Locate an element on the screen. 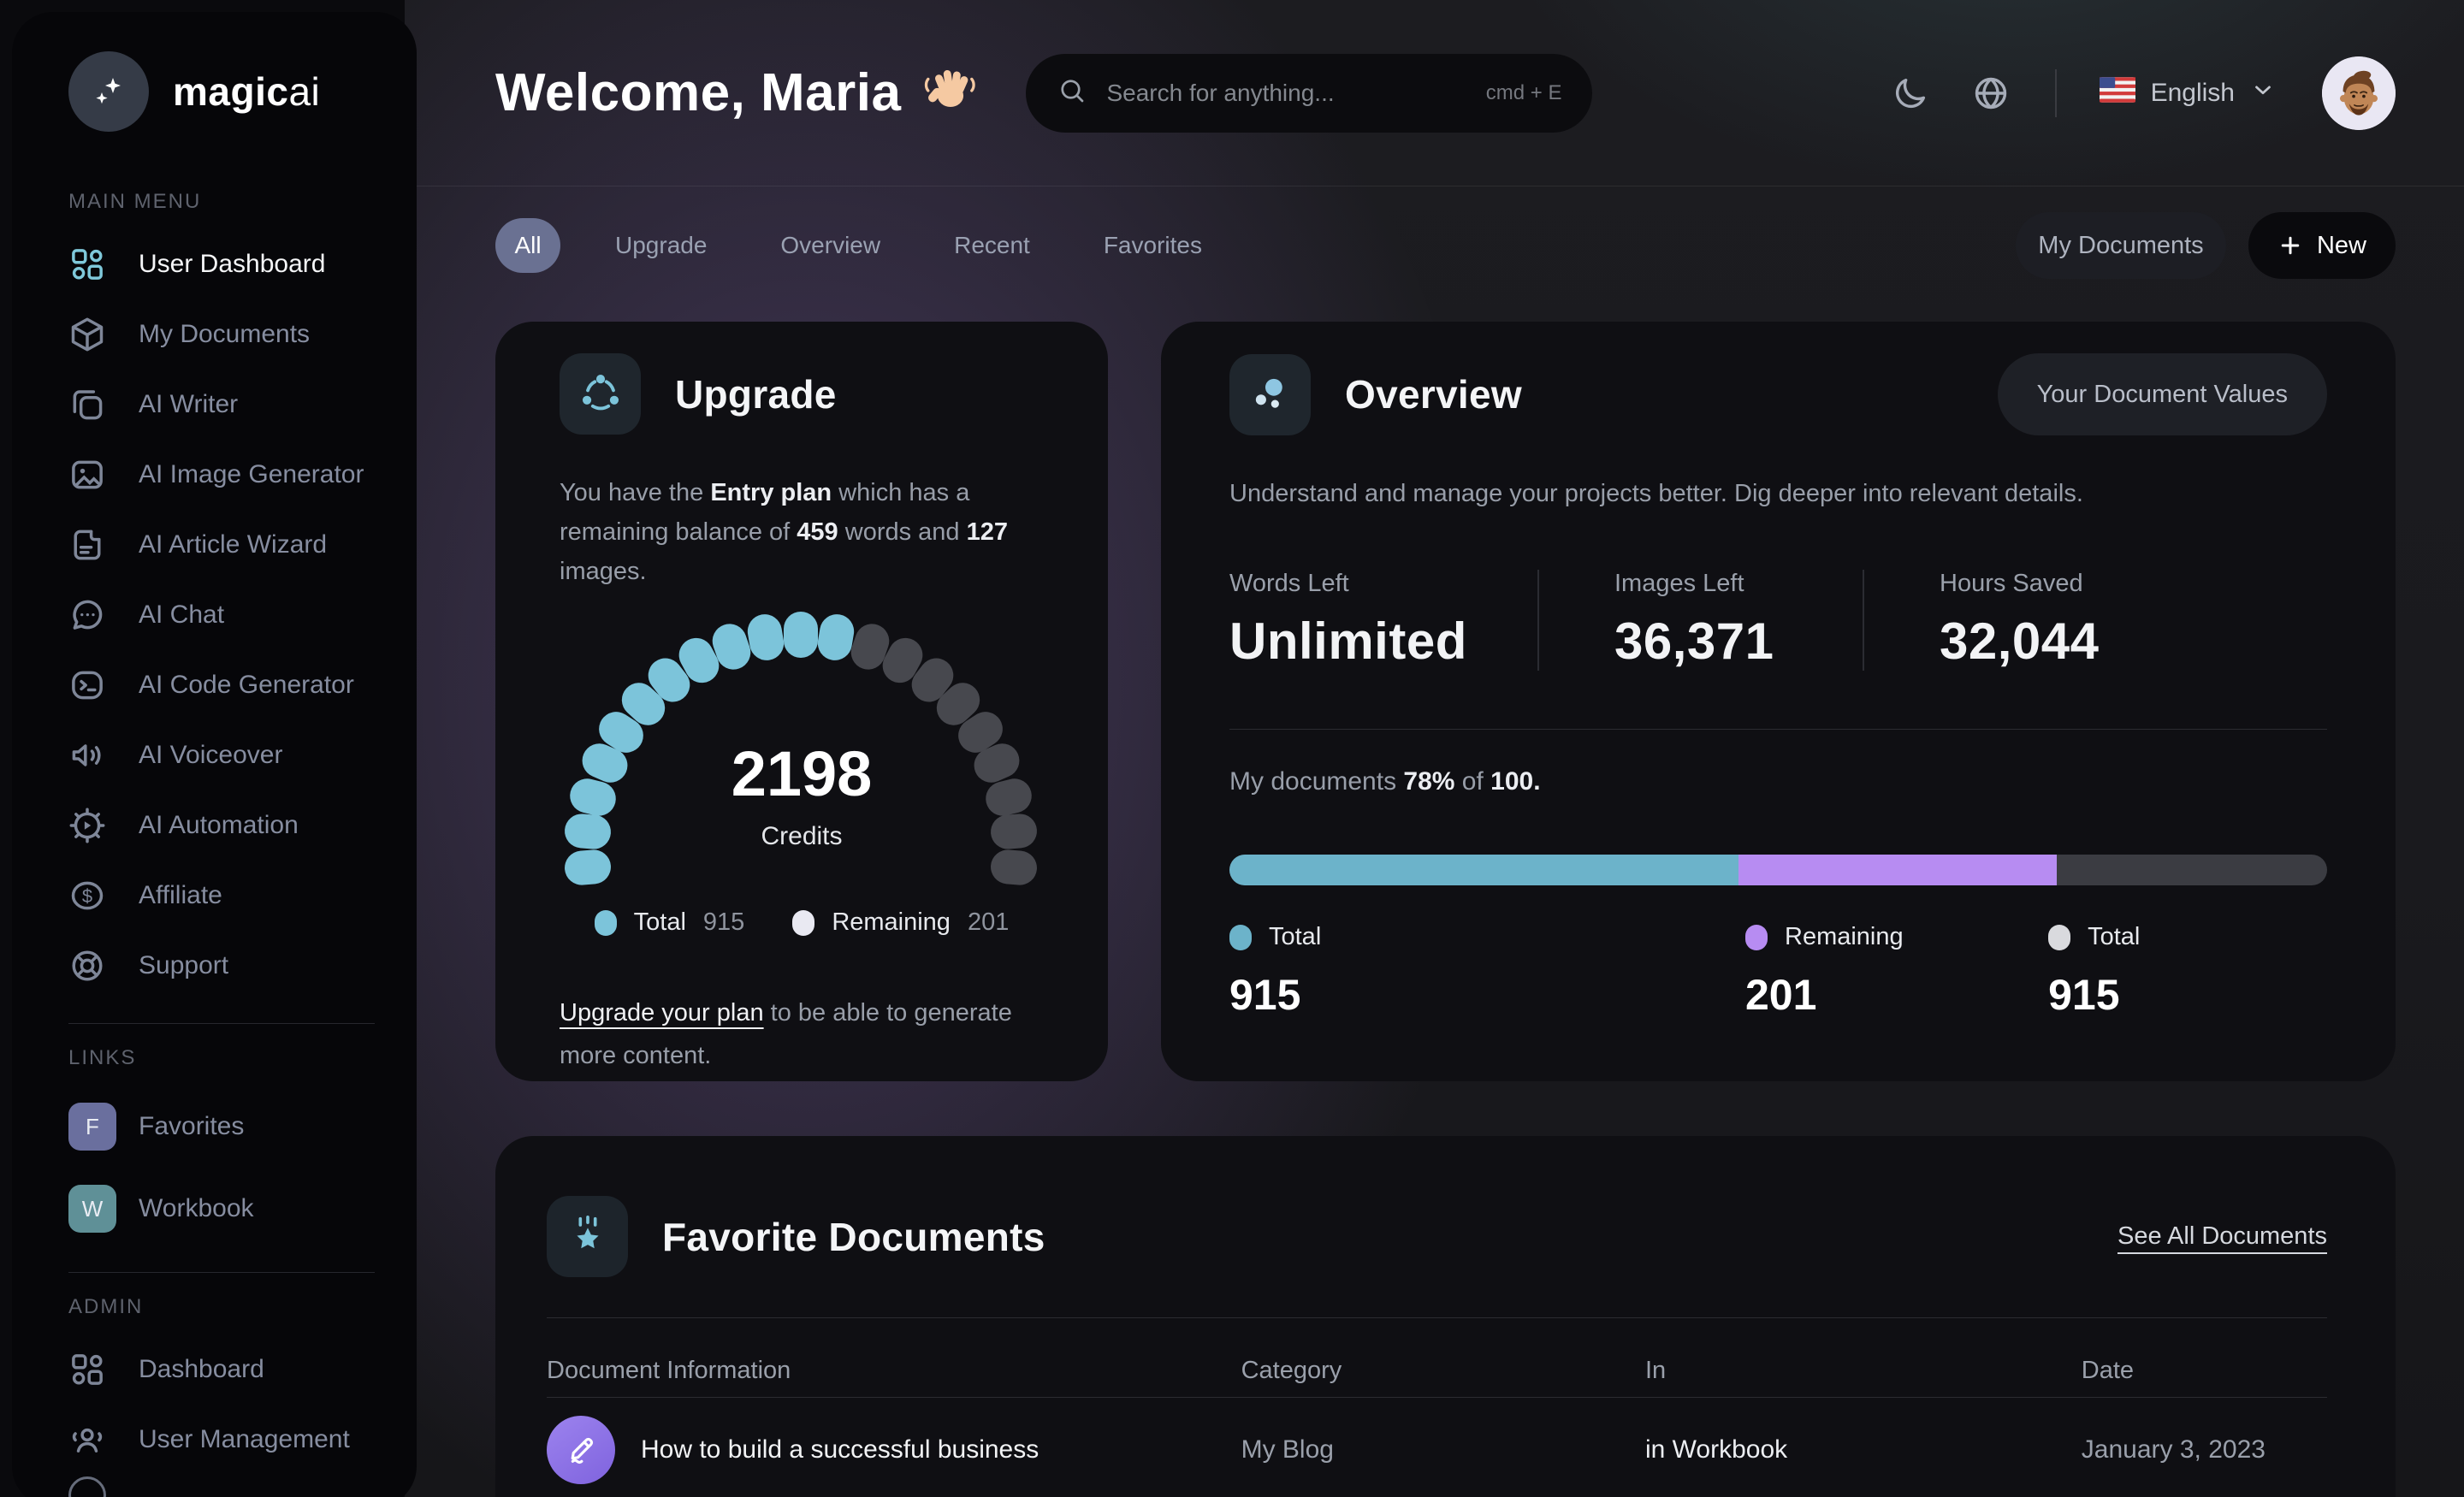 This screenshot has height=1497, width=2464. sidebar-item-ai-article-wizard: AI Article Wizard is located at coordinates (242, 545).